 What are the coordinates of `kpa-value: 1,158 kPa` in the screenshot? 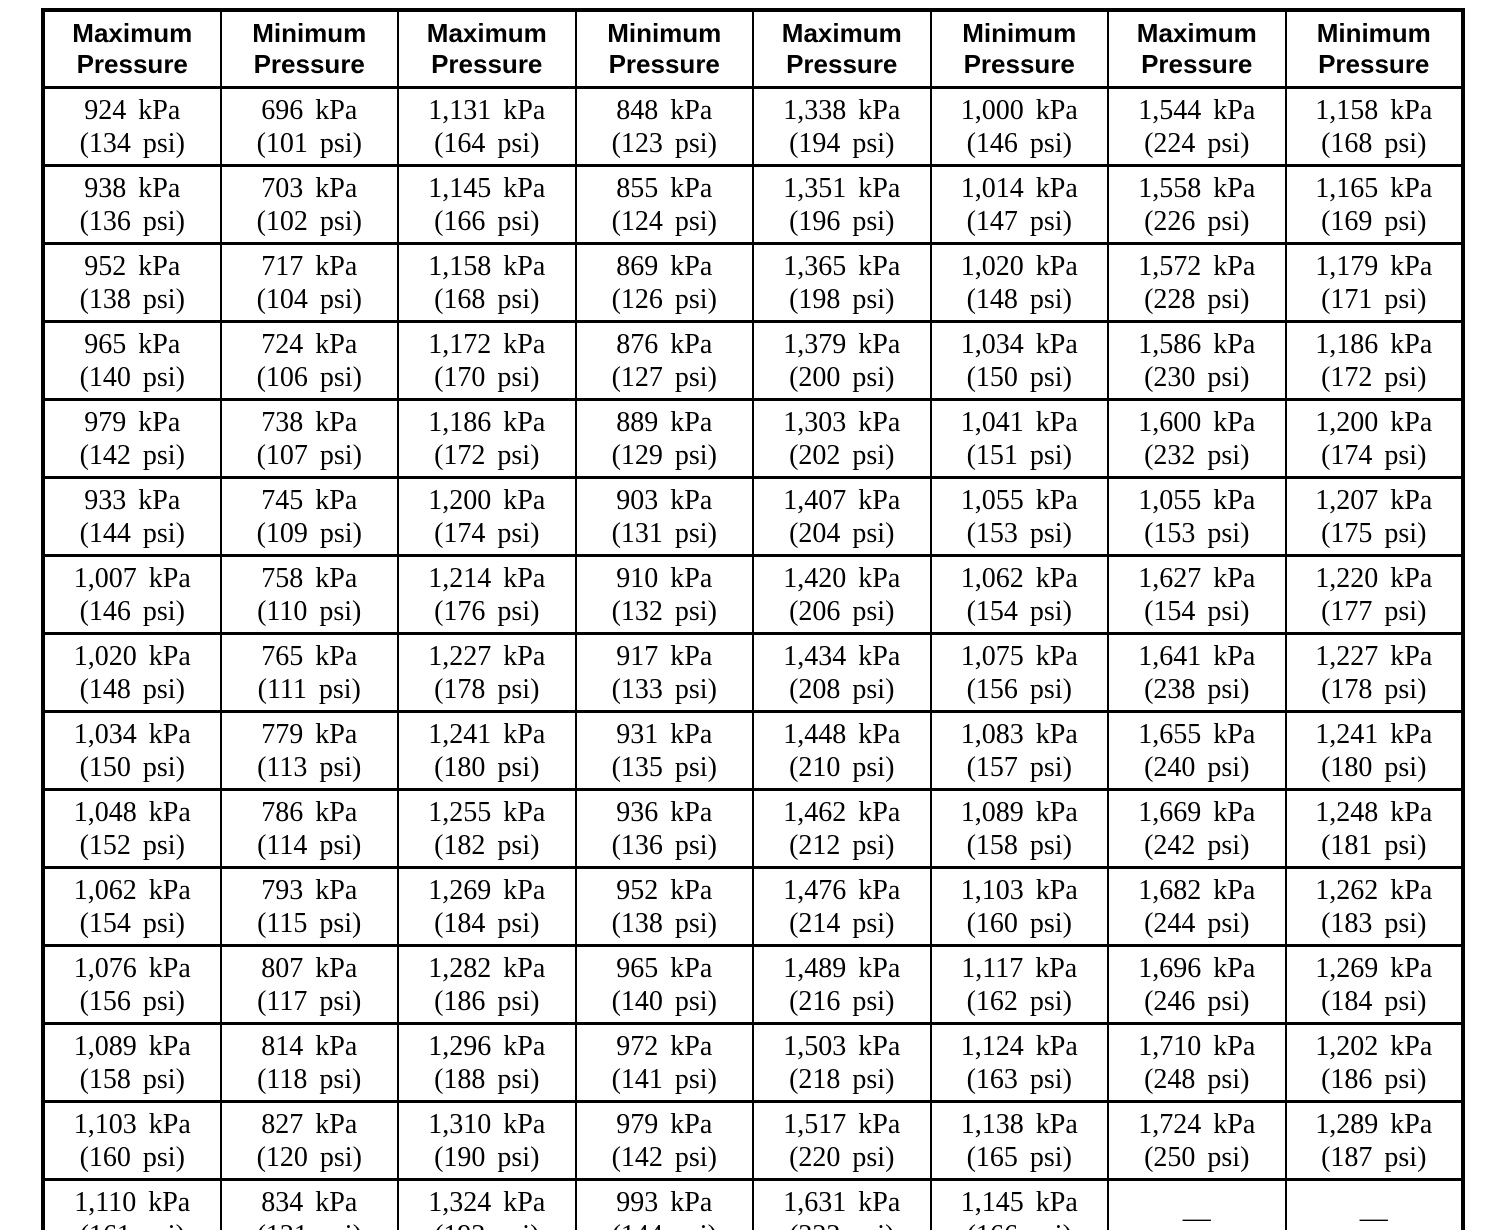 It's located at (1374, 110).